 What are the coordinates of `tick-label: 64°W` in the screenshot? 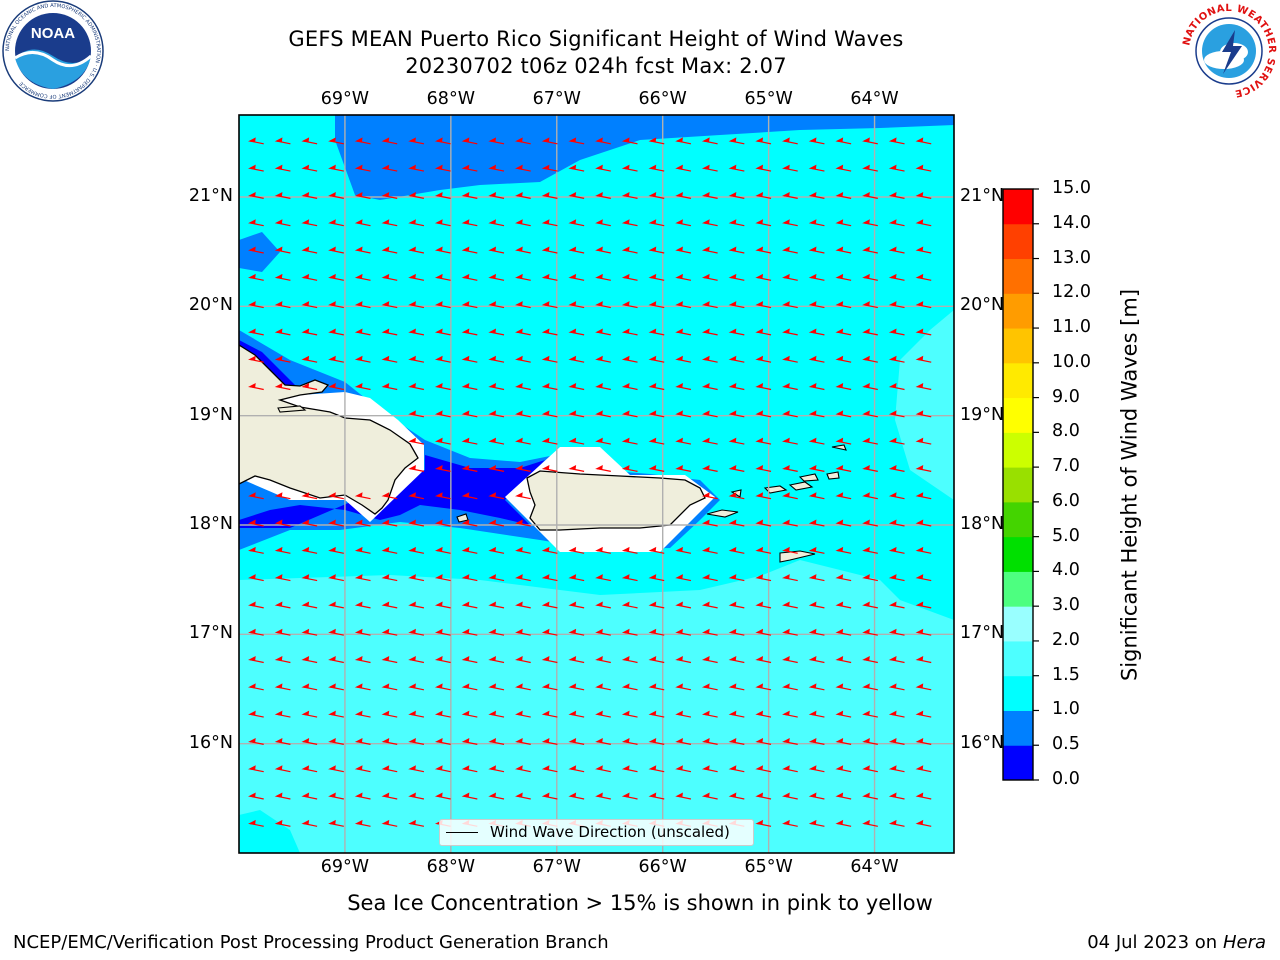 It's located at (874, 867).